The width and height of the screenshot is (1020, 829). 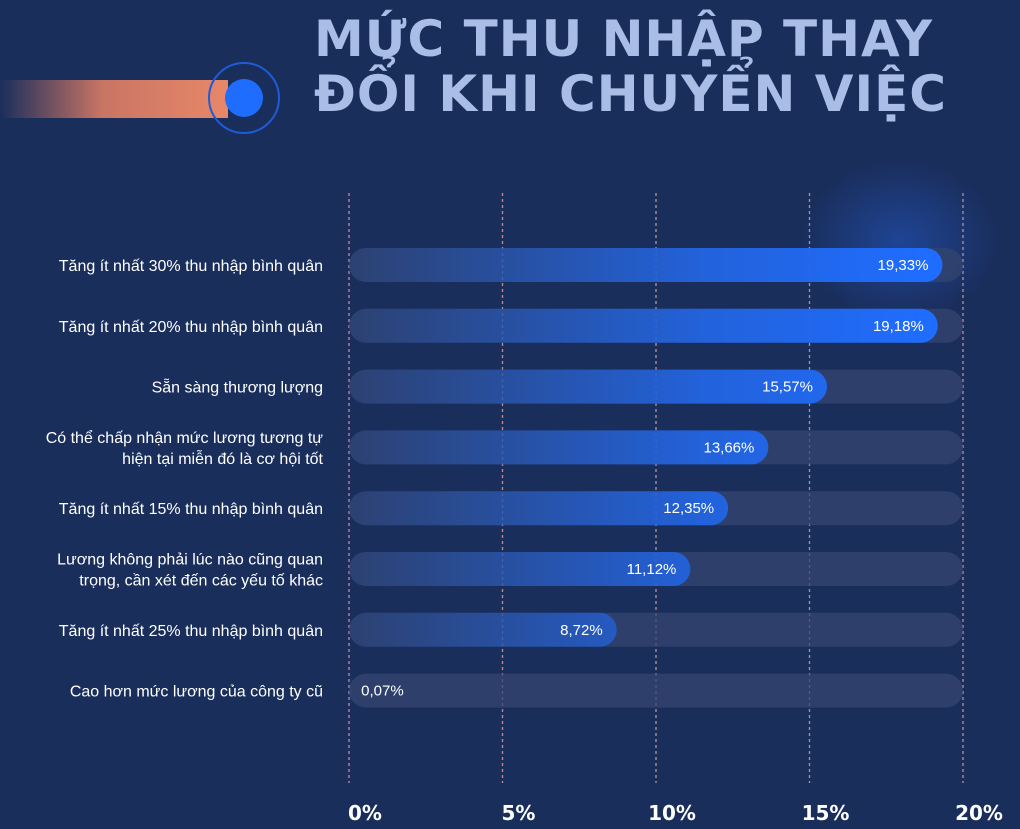 I want to click on title-line-2: ĐỔI KHI CHUYỂN VIỆC, so click(x=630, y=94).